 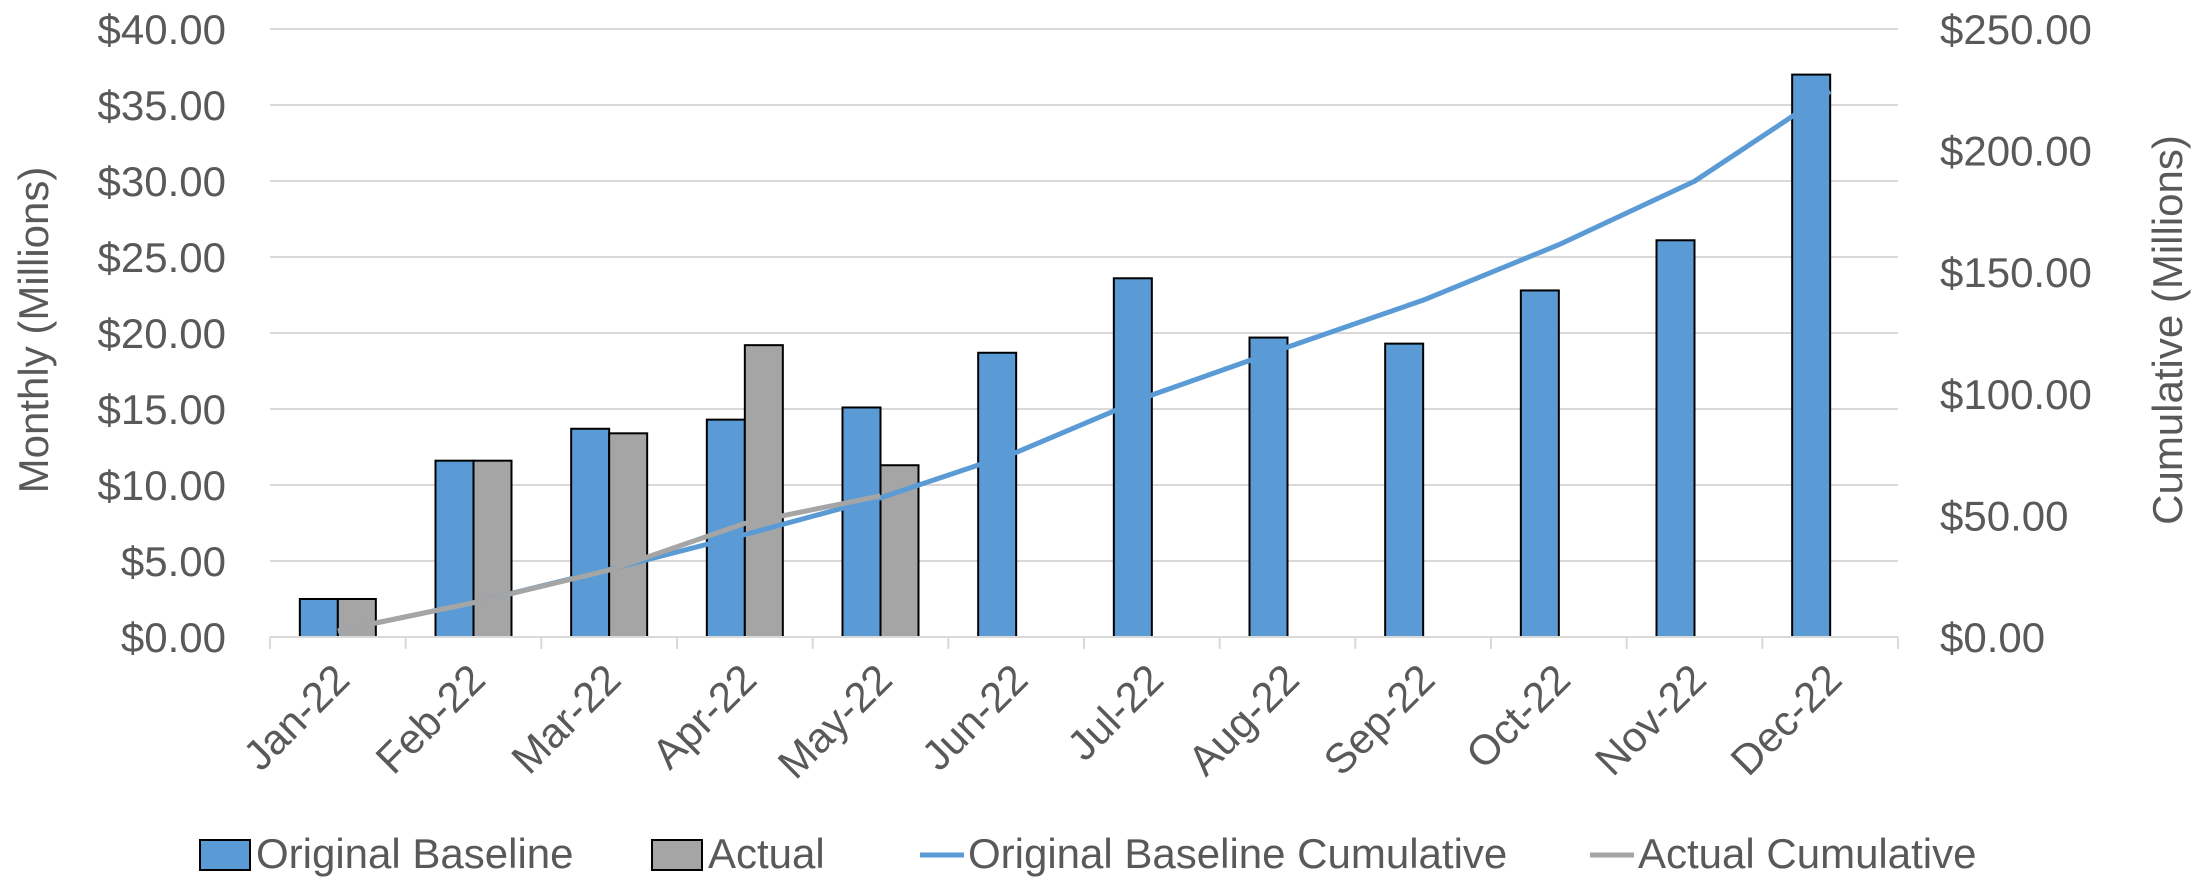 What do you see at coordinates (2016, 151) in the screenshot?
I see `y2-tick-label: $200.00` at bounding box center [2016, 151].